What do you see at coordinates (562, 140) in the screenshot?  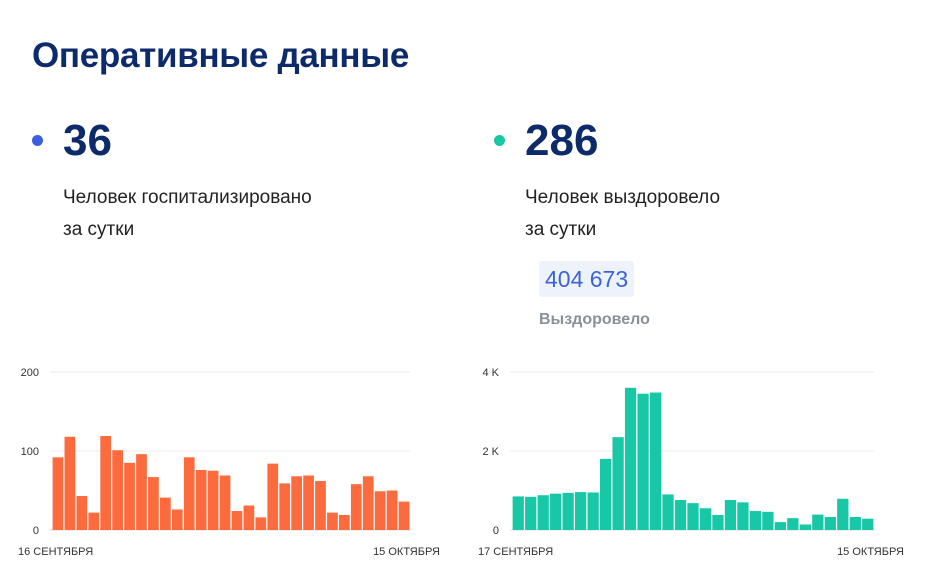 I see `recovered-value: 286` at bounding box center [562, 140].